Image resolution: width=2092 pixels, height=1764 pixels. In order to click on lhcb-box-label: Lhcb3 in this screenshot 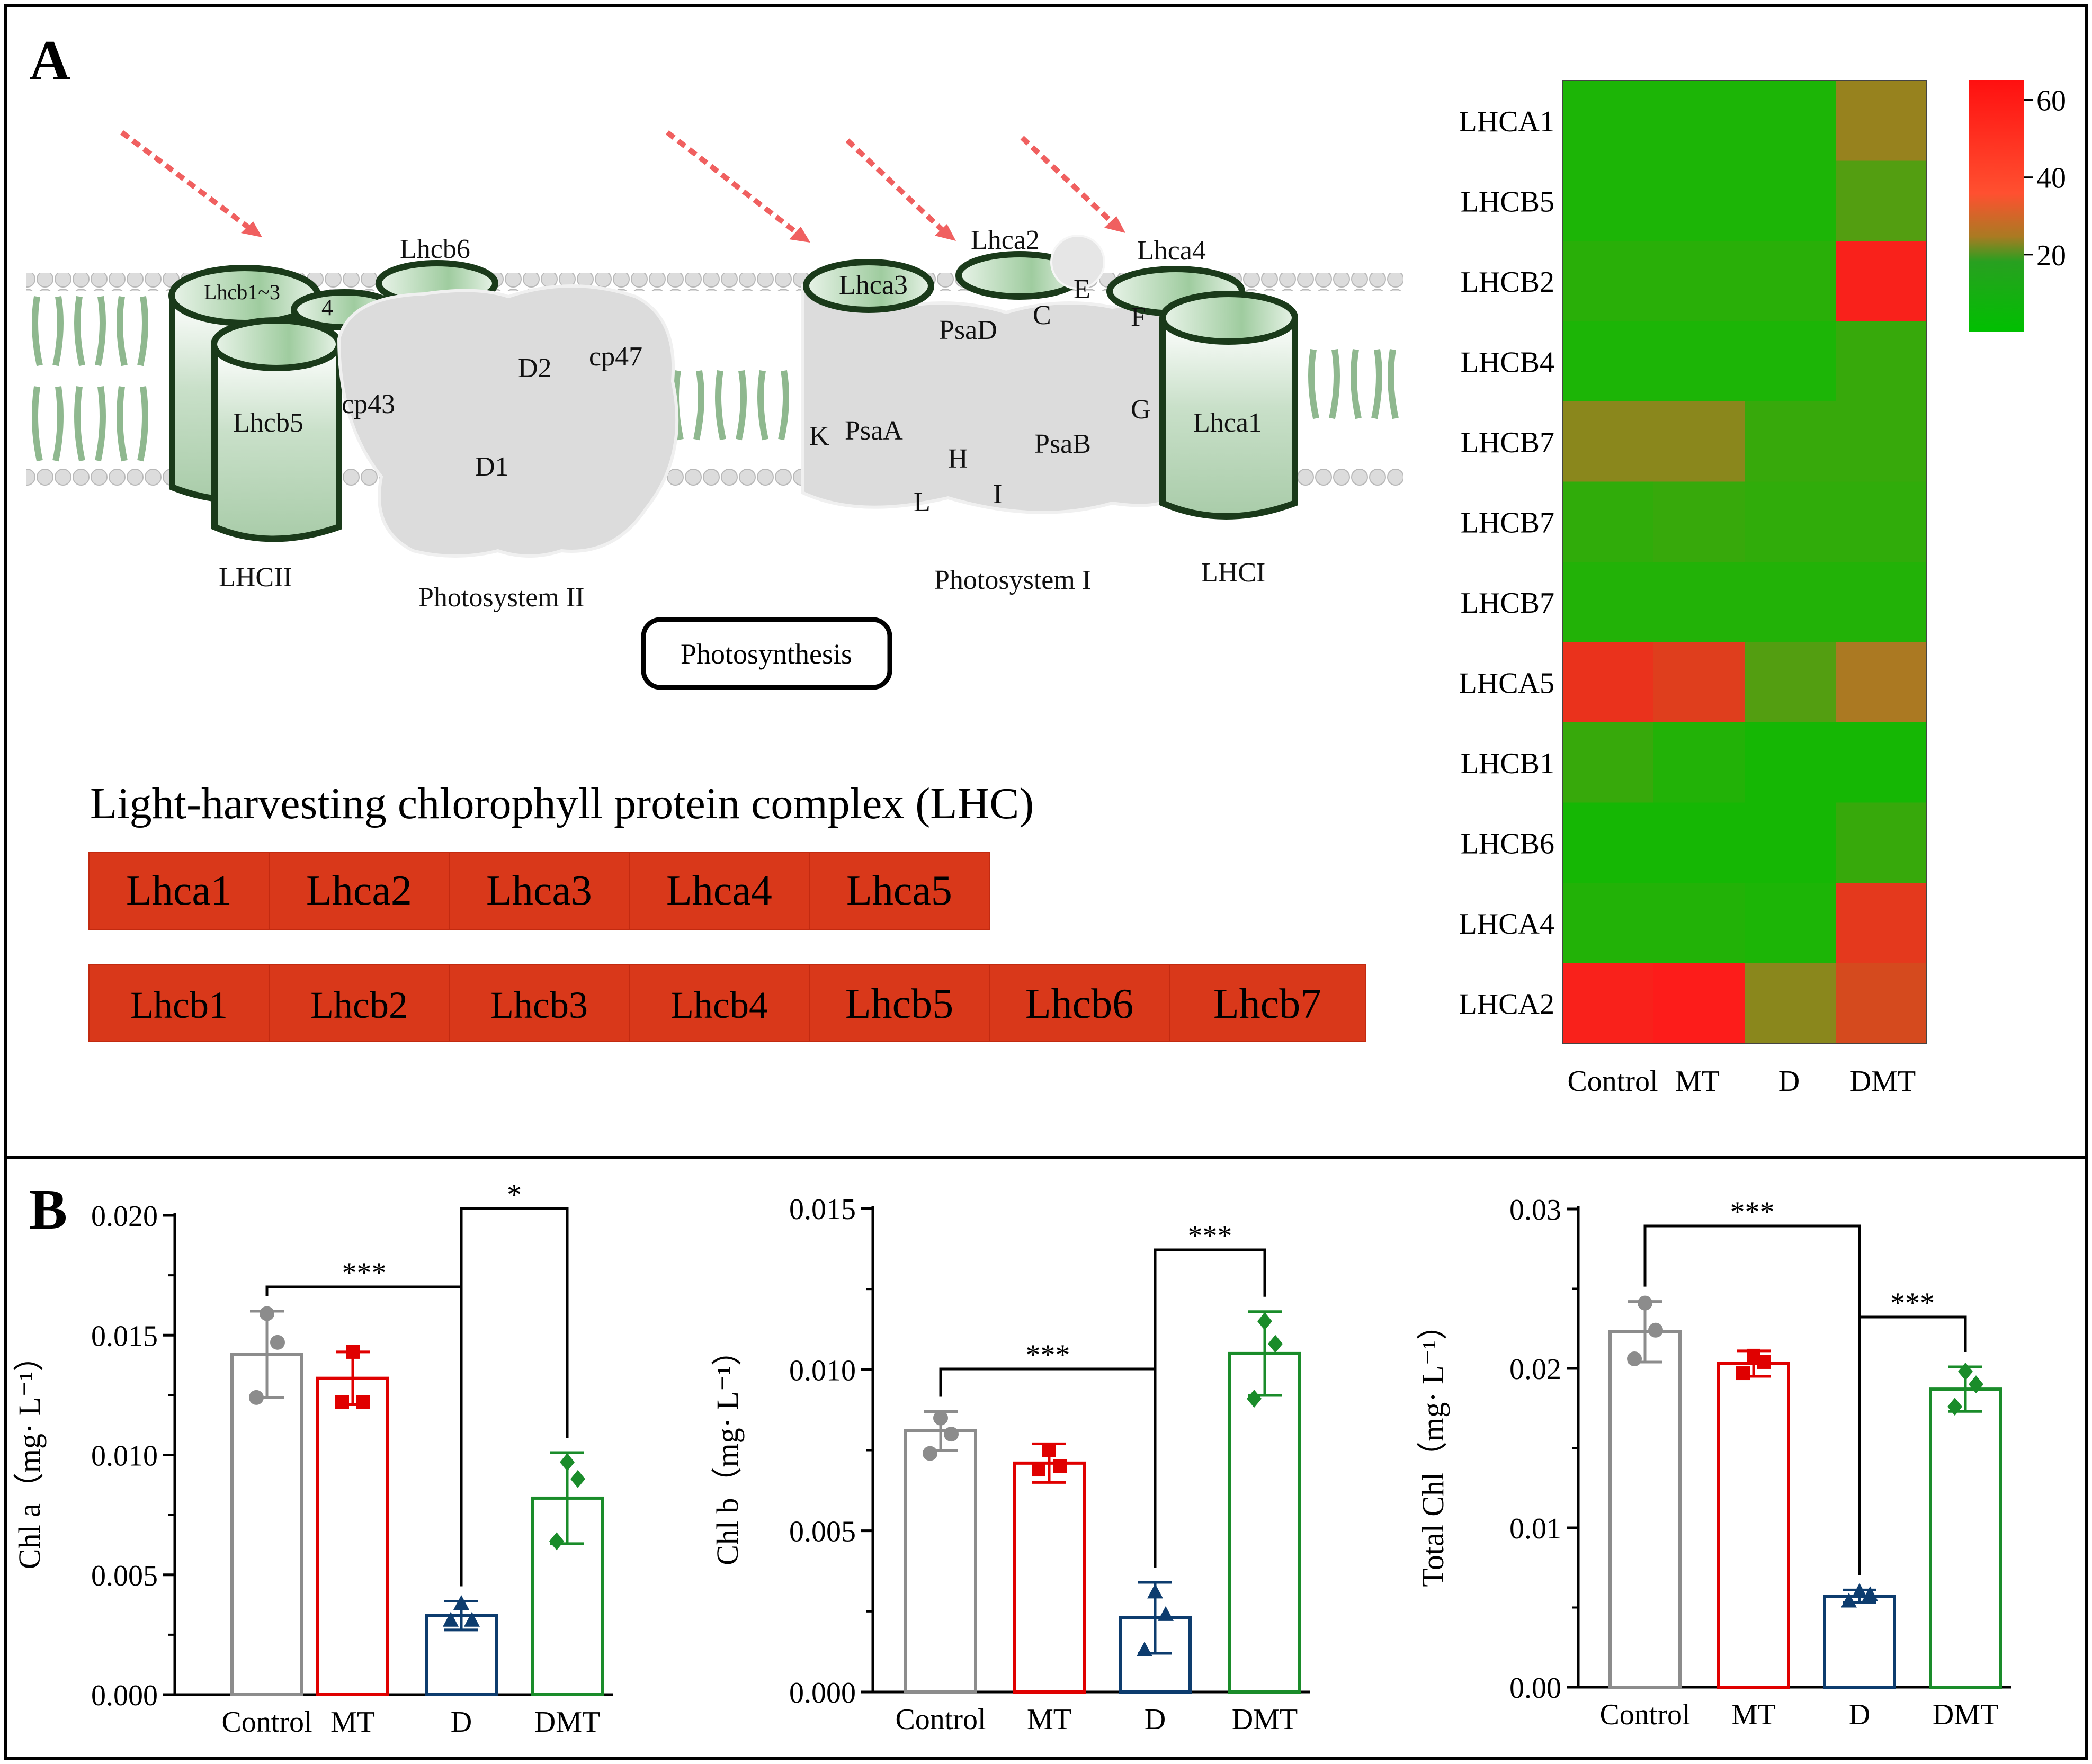, I will do `click(539, 1005)`.